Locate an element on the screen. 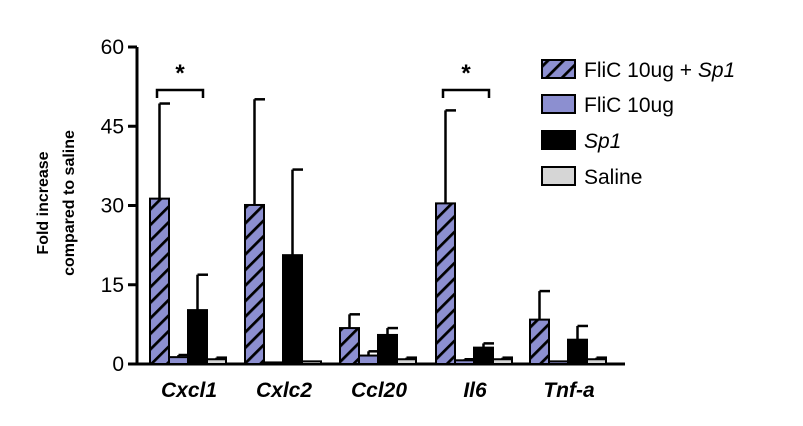  x-category-label: Cxcl1 is located at coordinates (189, 390).